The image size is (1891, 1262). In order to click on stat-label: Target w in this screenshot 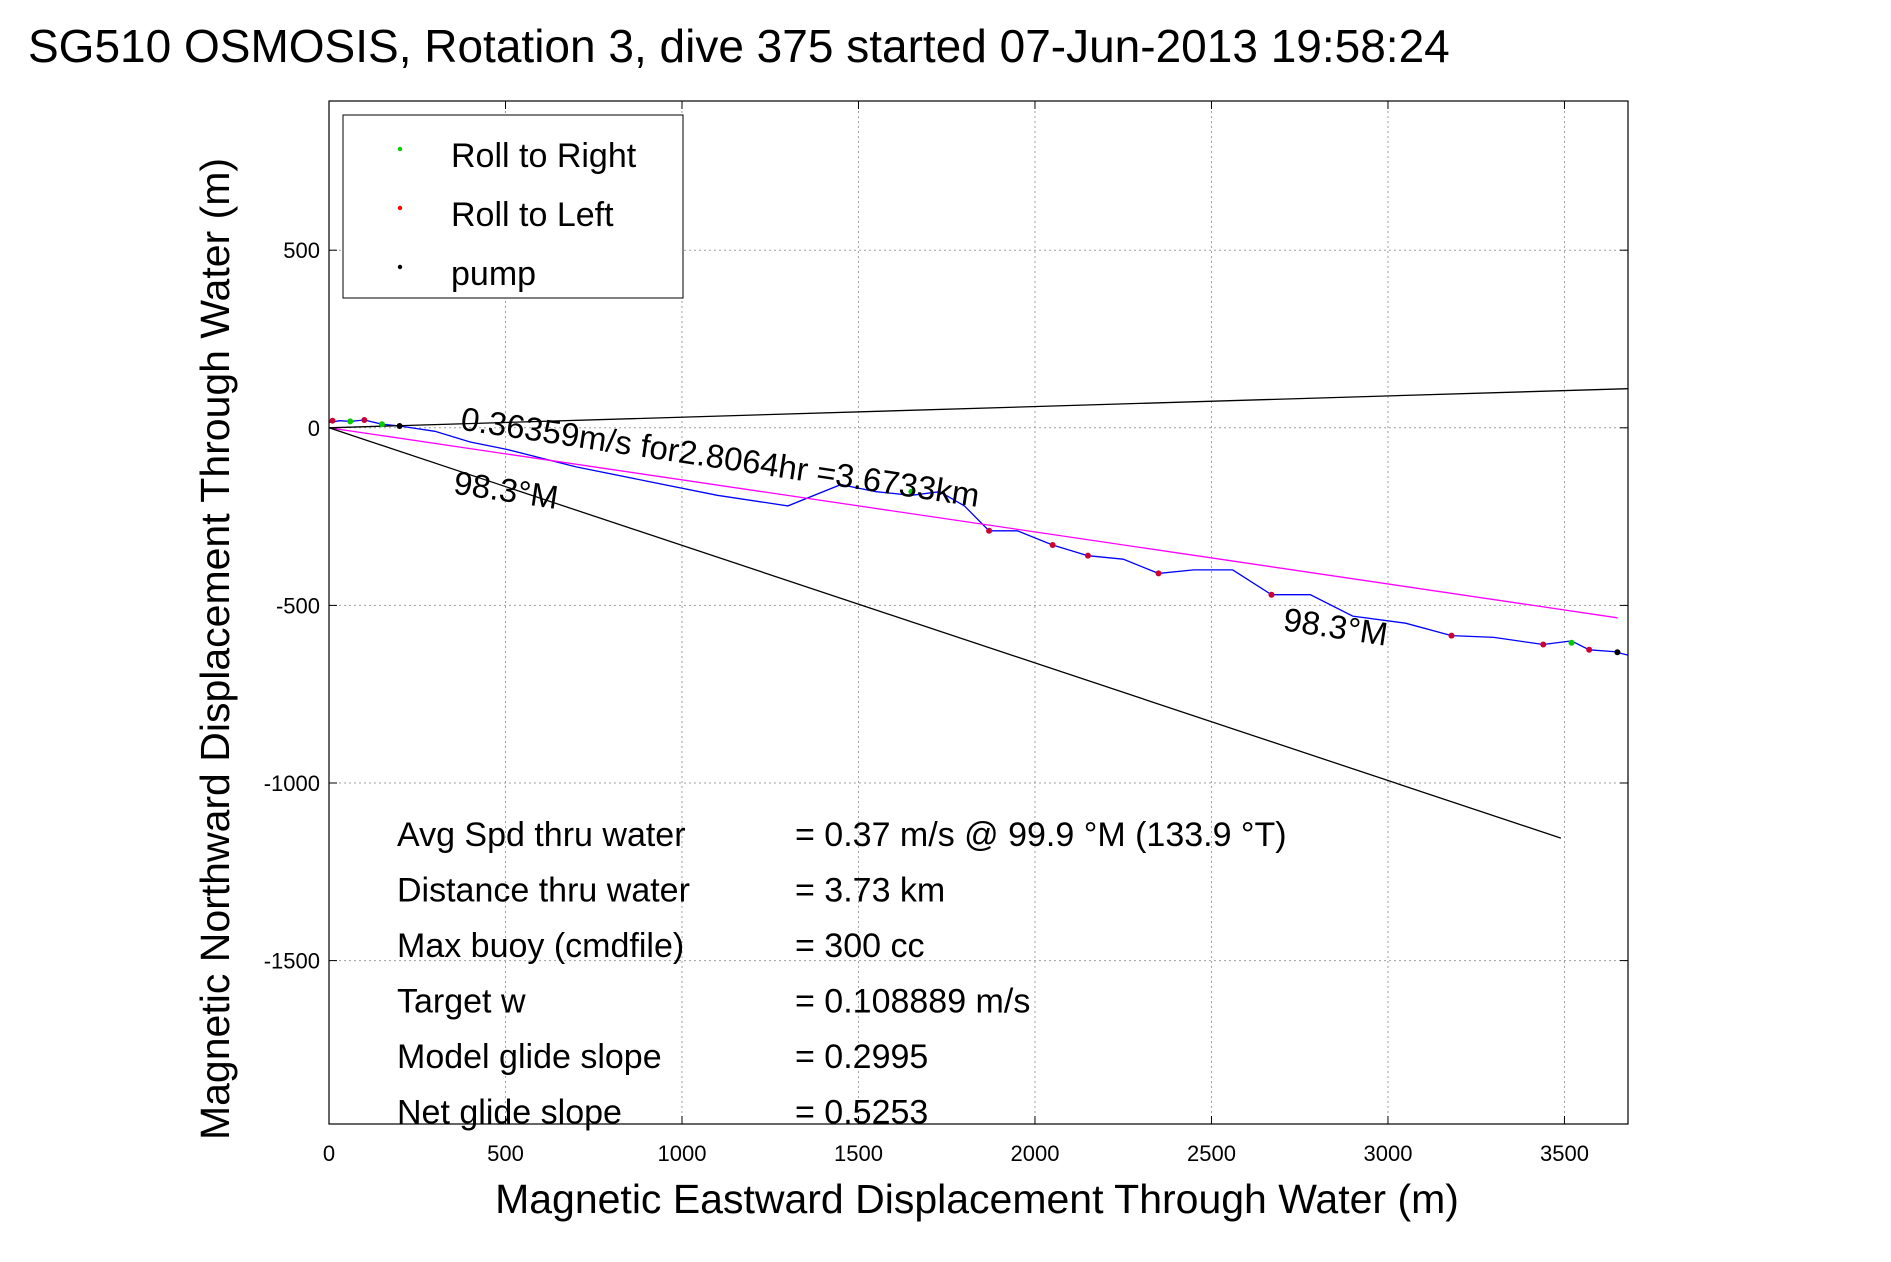, I will do `click(461, 1002)`.